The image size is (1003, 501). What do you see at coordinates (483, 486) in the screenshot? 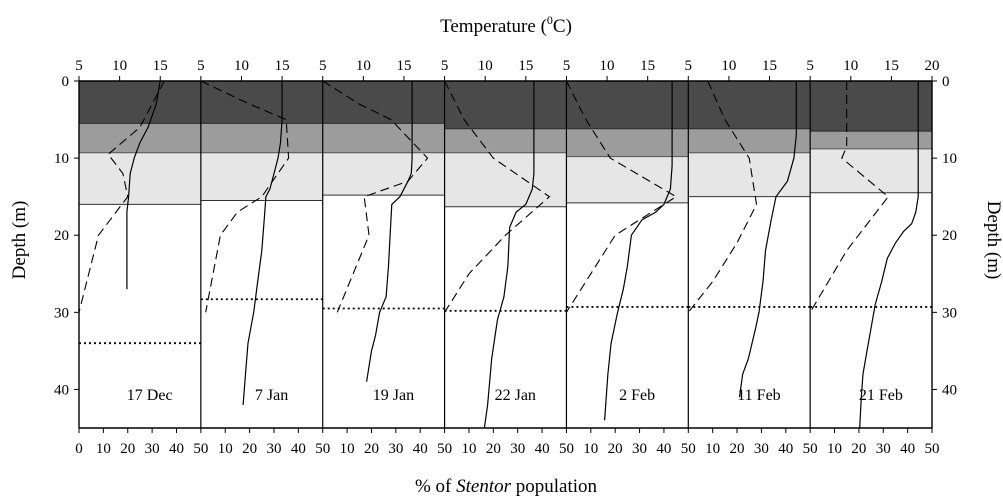
I see `bottom-axis-title-italic: Stentor` at bounding box center [483, 486].